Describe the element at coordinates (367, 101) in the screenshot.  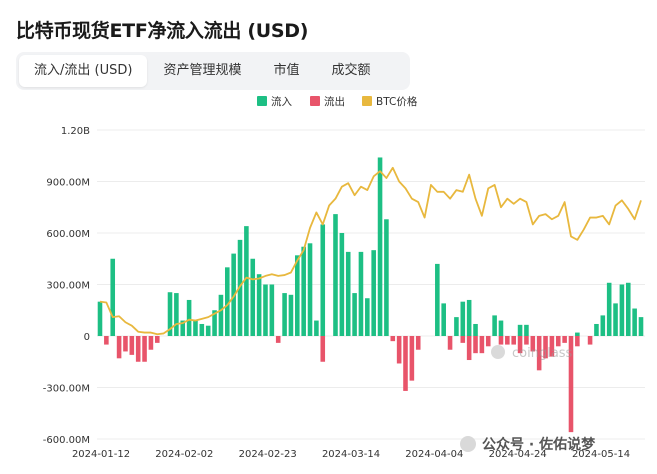
I see `legend-btc-swatch` at that location.